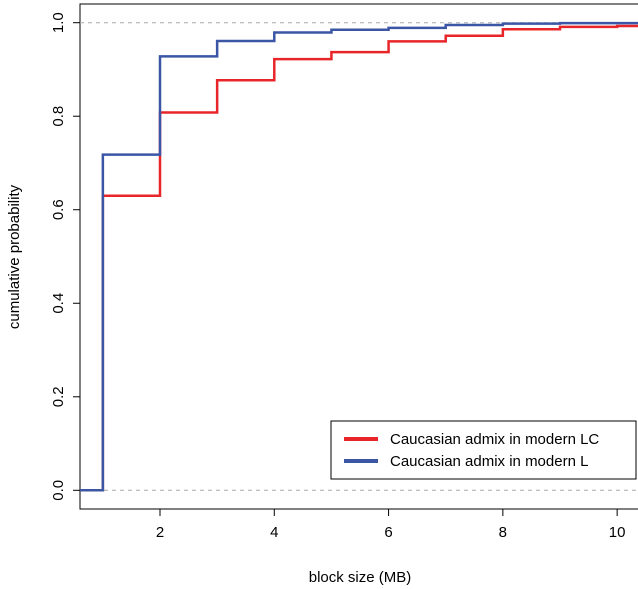  Describe the element at coordinates (388, 532) in the screenshot. I see `x-tick-label: 6` at that location.